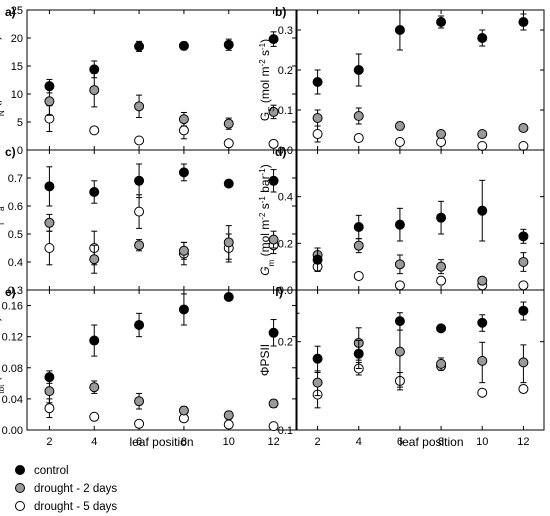  Describe the element at coordinates (20, 123) in the screenshot. I see `y-tick-label: 5` at that location.